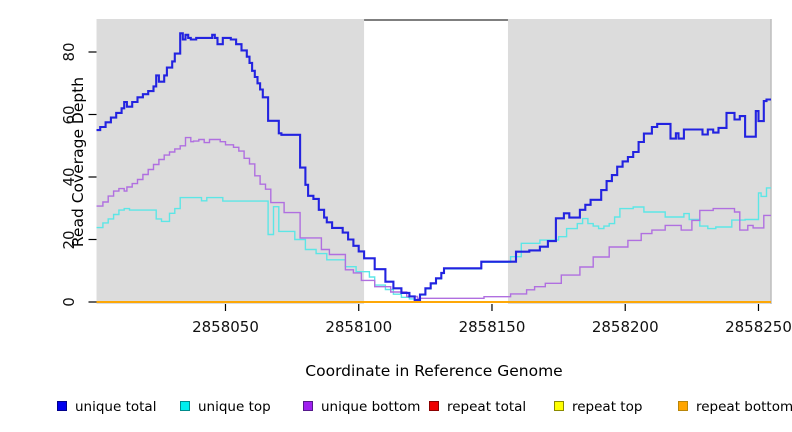 This screenshot has height=432, width=792. Describe the element at coordinates (607, 407) in the screenshot. I see `legend-label: repeat top` at that location.